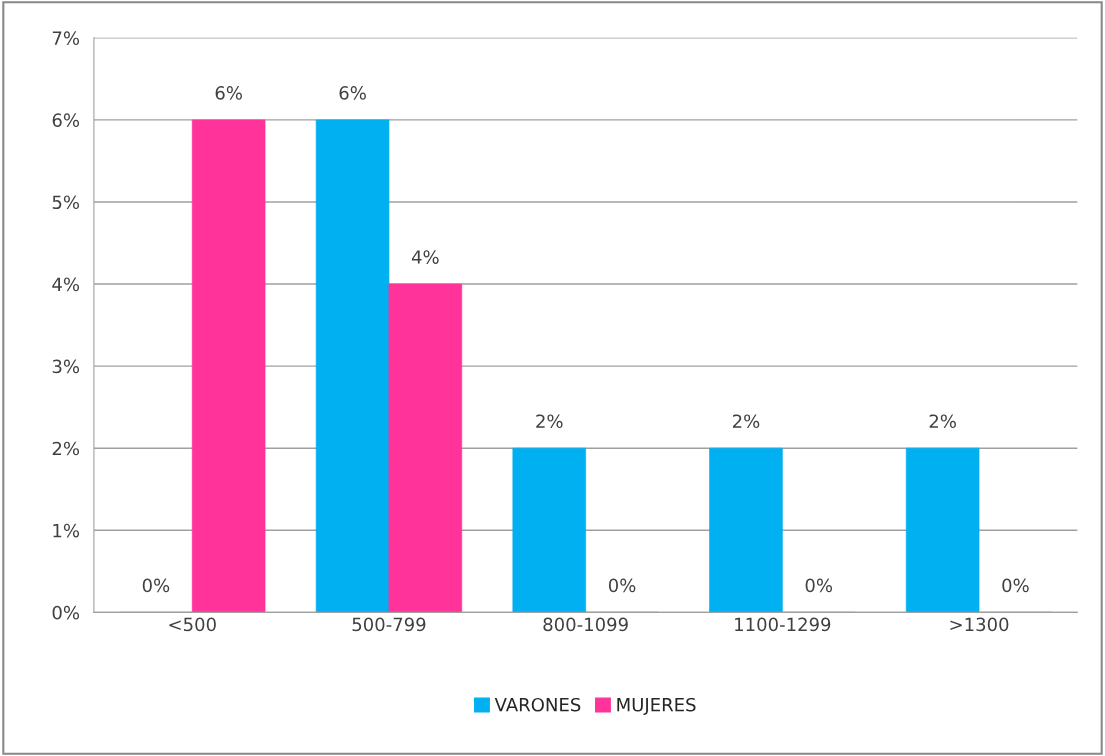  What do you see at coordinates (425, 257) in the screenshot?
I see `data-label: 4%` at bounding box center [425, 257].